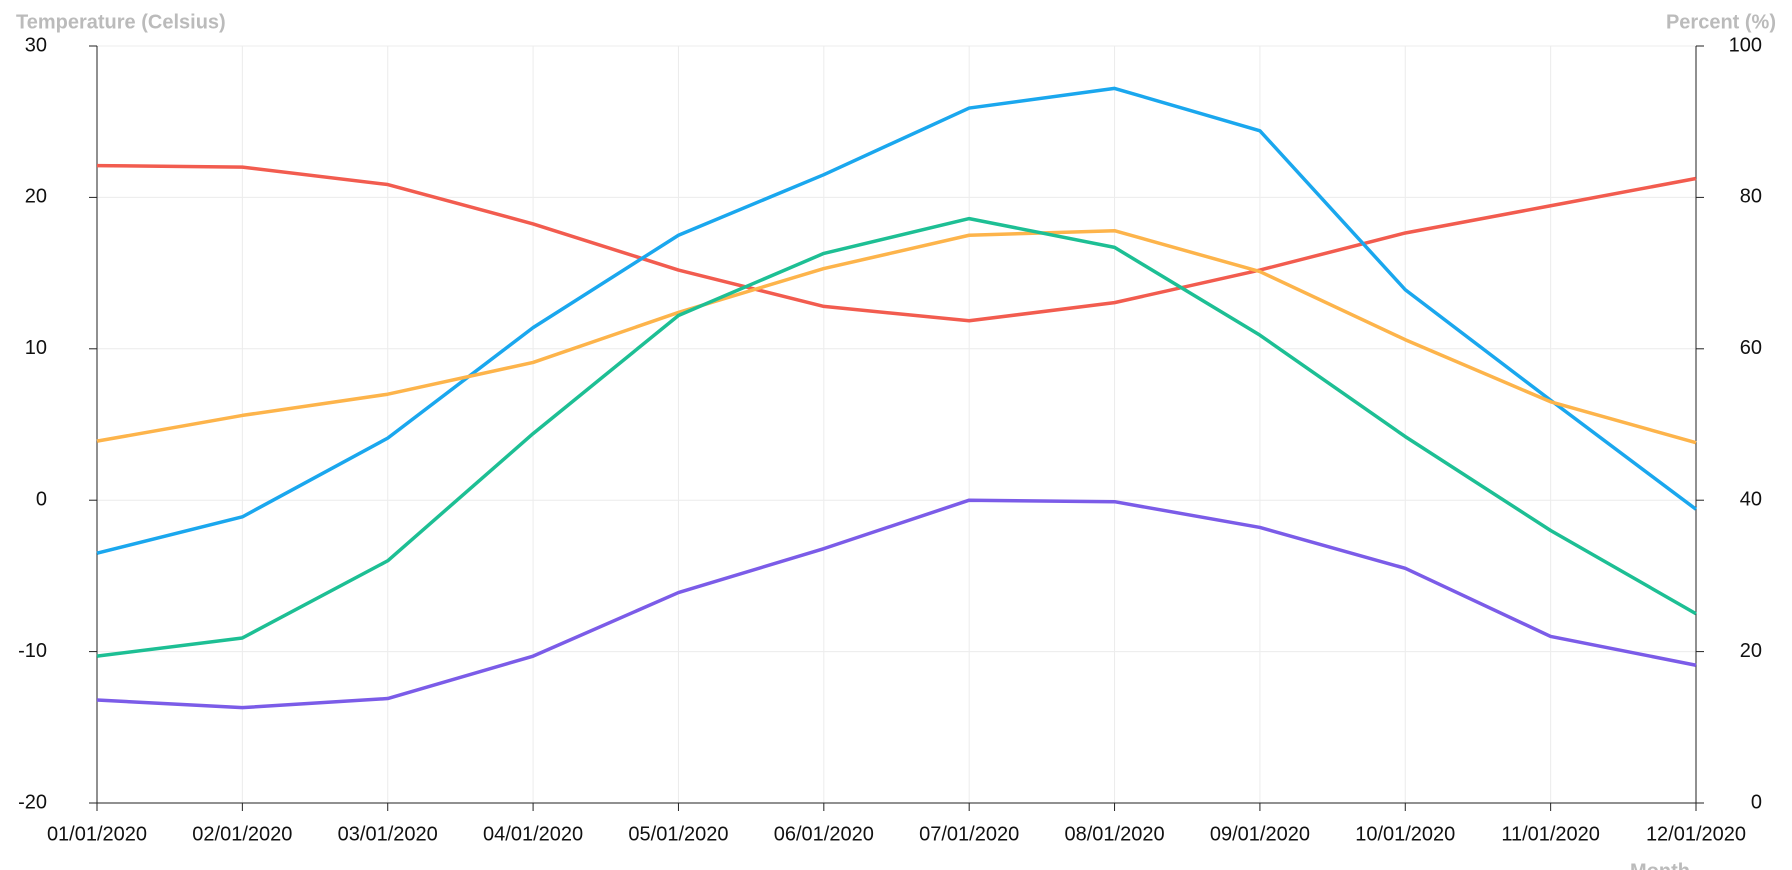 The image size is (1792, 870). Describe the element at coordinates (41, 499) in the screenshot. I see `y-tick-label: 0` at that location.